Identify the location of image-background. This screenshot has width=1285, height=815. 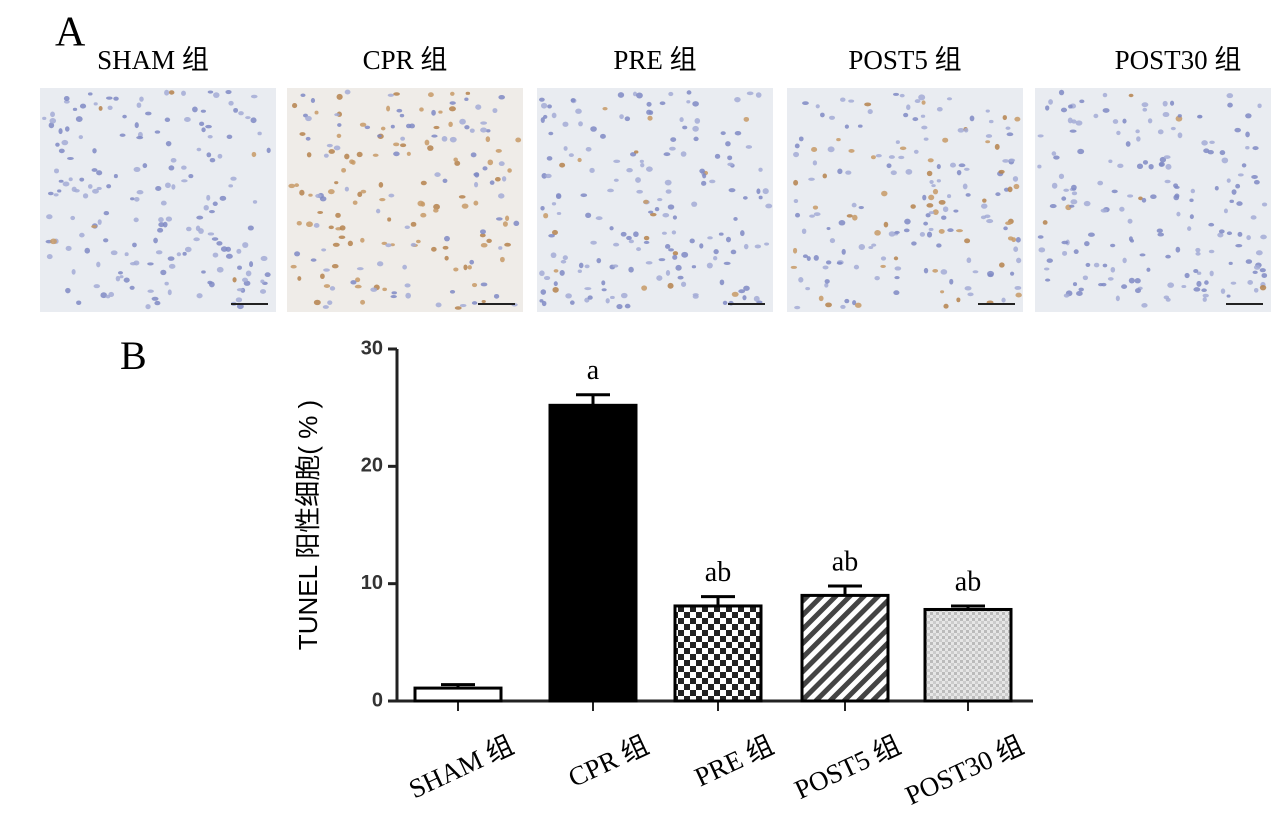
(655, 200).